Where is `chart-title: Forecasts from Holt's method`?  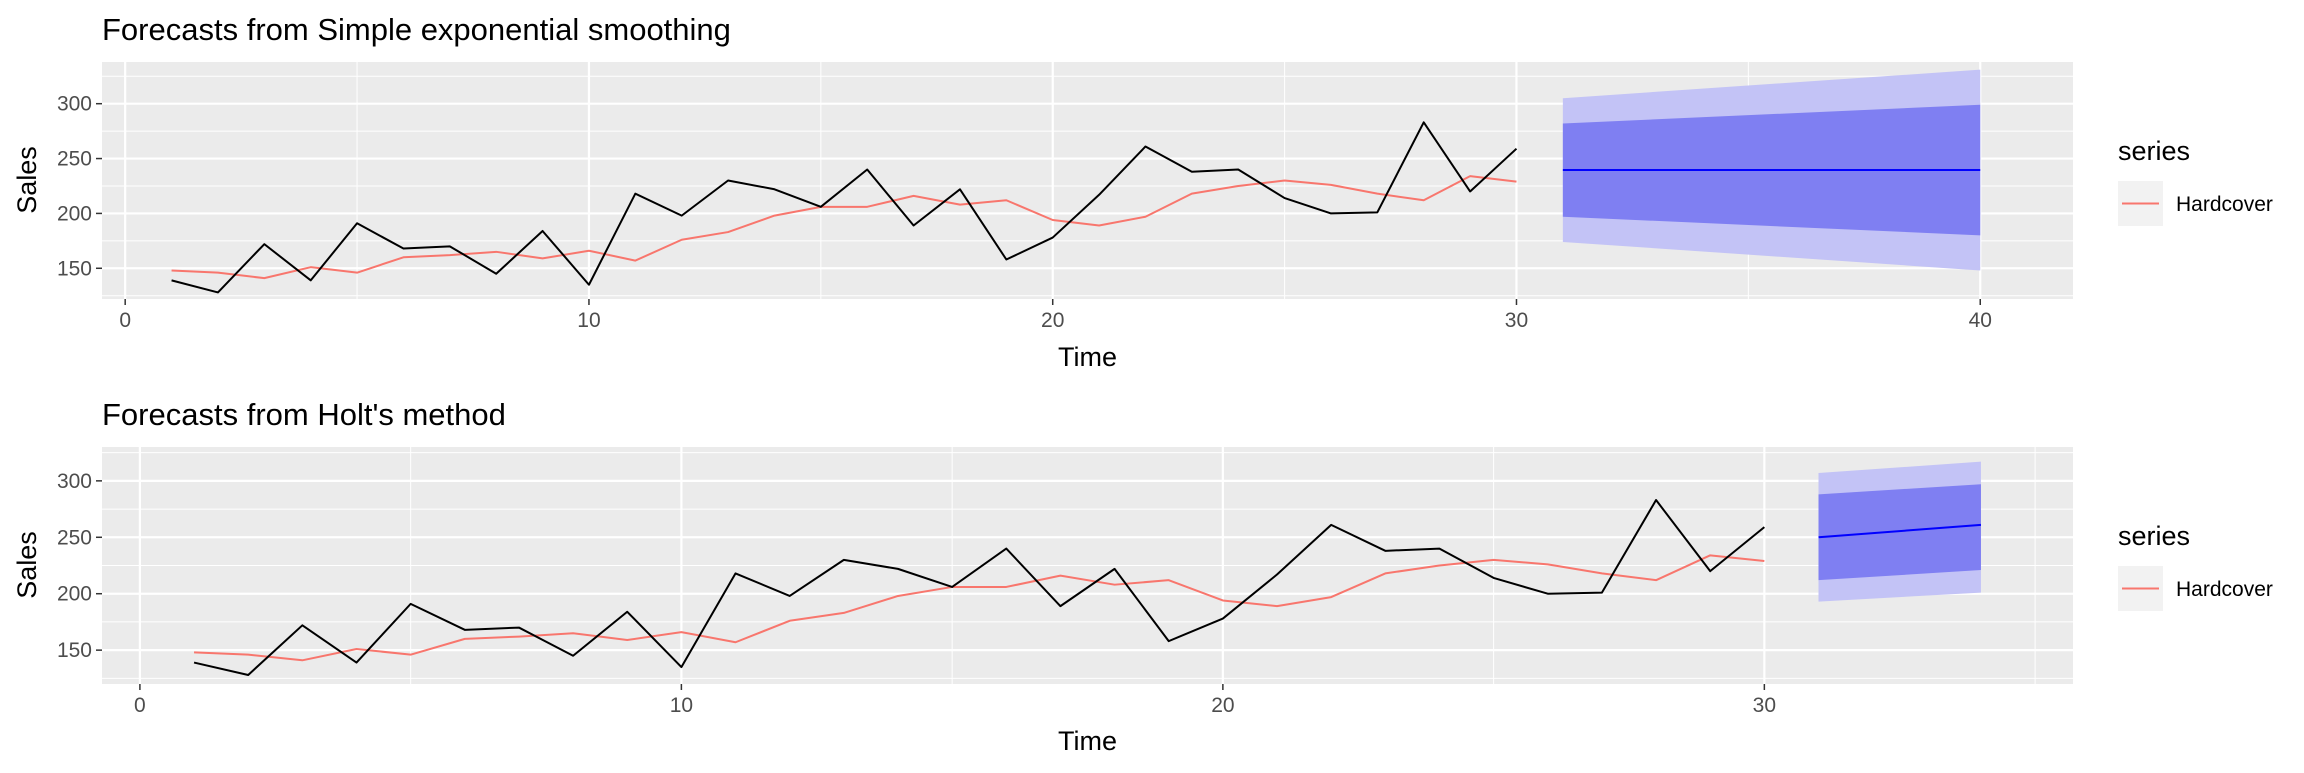
chart-title: Forecasts from Holt's method is located at coordinates (304, 414).